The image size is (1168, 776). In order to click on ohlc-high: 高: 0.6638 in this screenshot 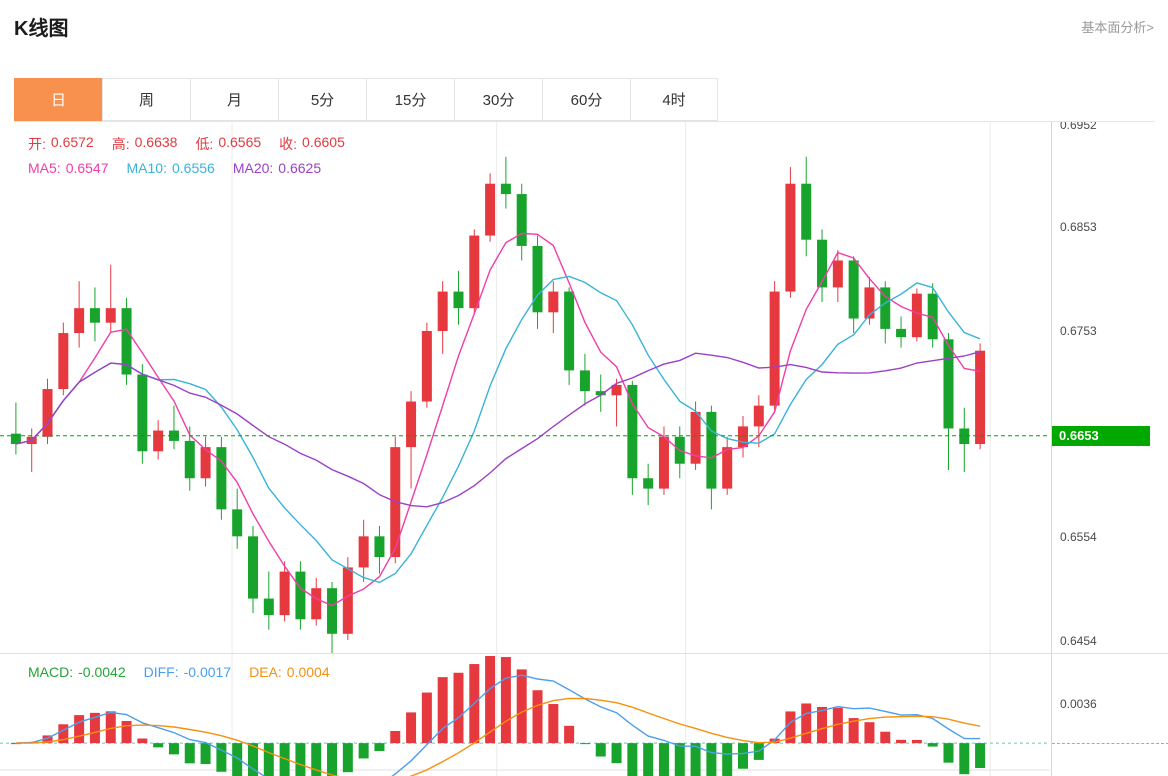, I will do `click(144, 143)`.